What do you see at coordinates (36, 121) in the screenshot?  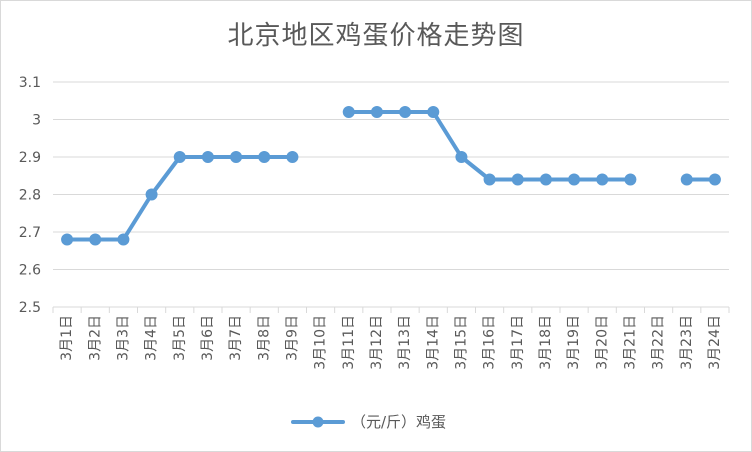 I see `y-tick-label: 3` at bounding box center [36, 121].